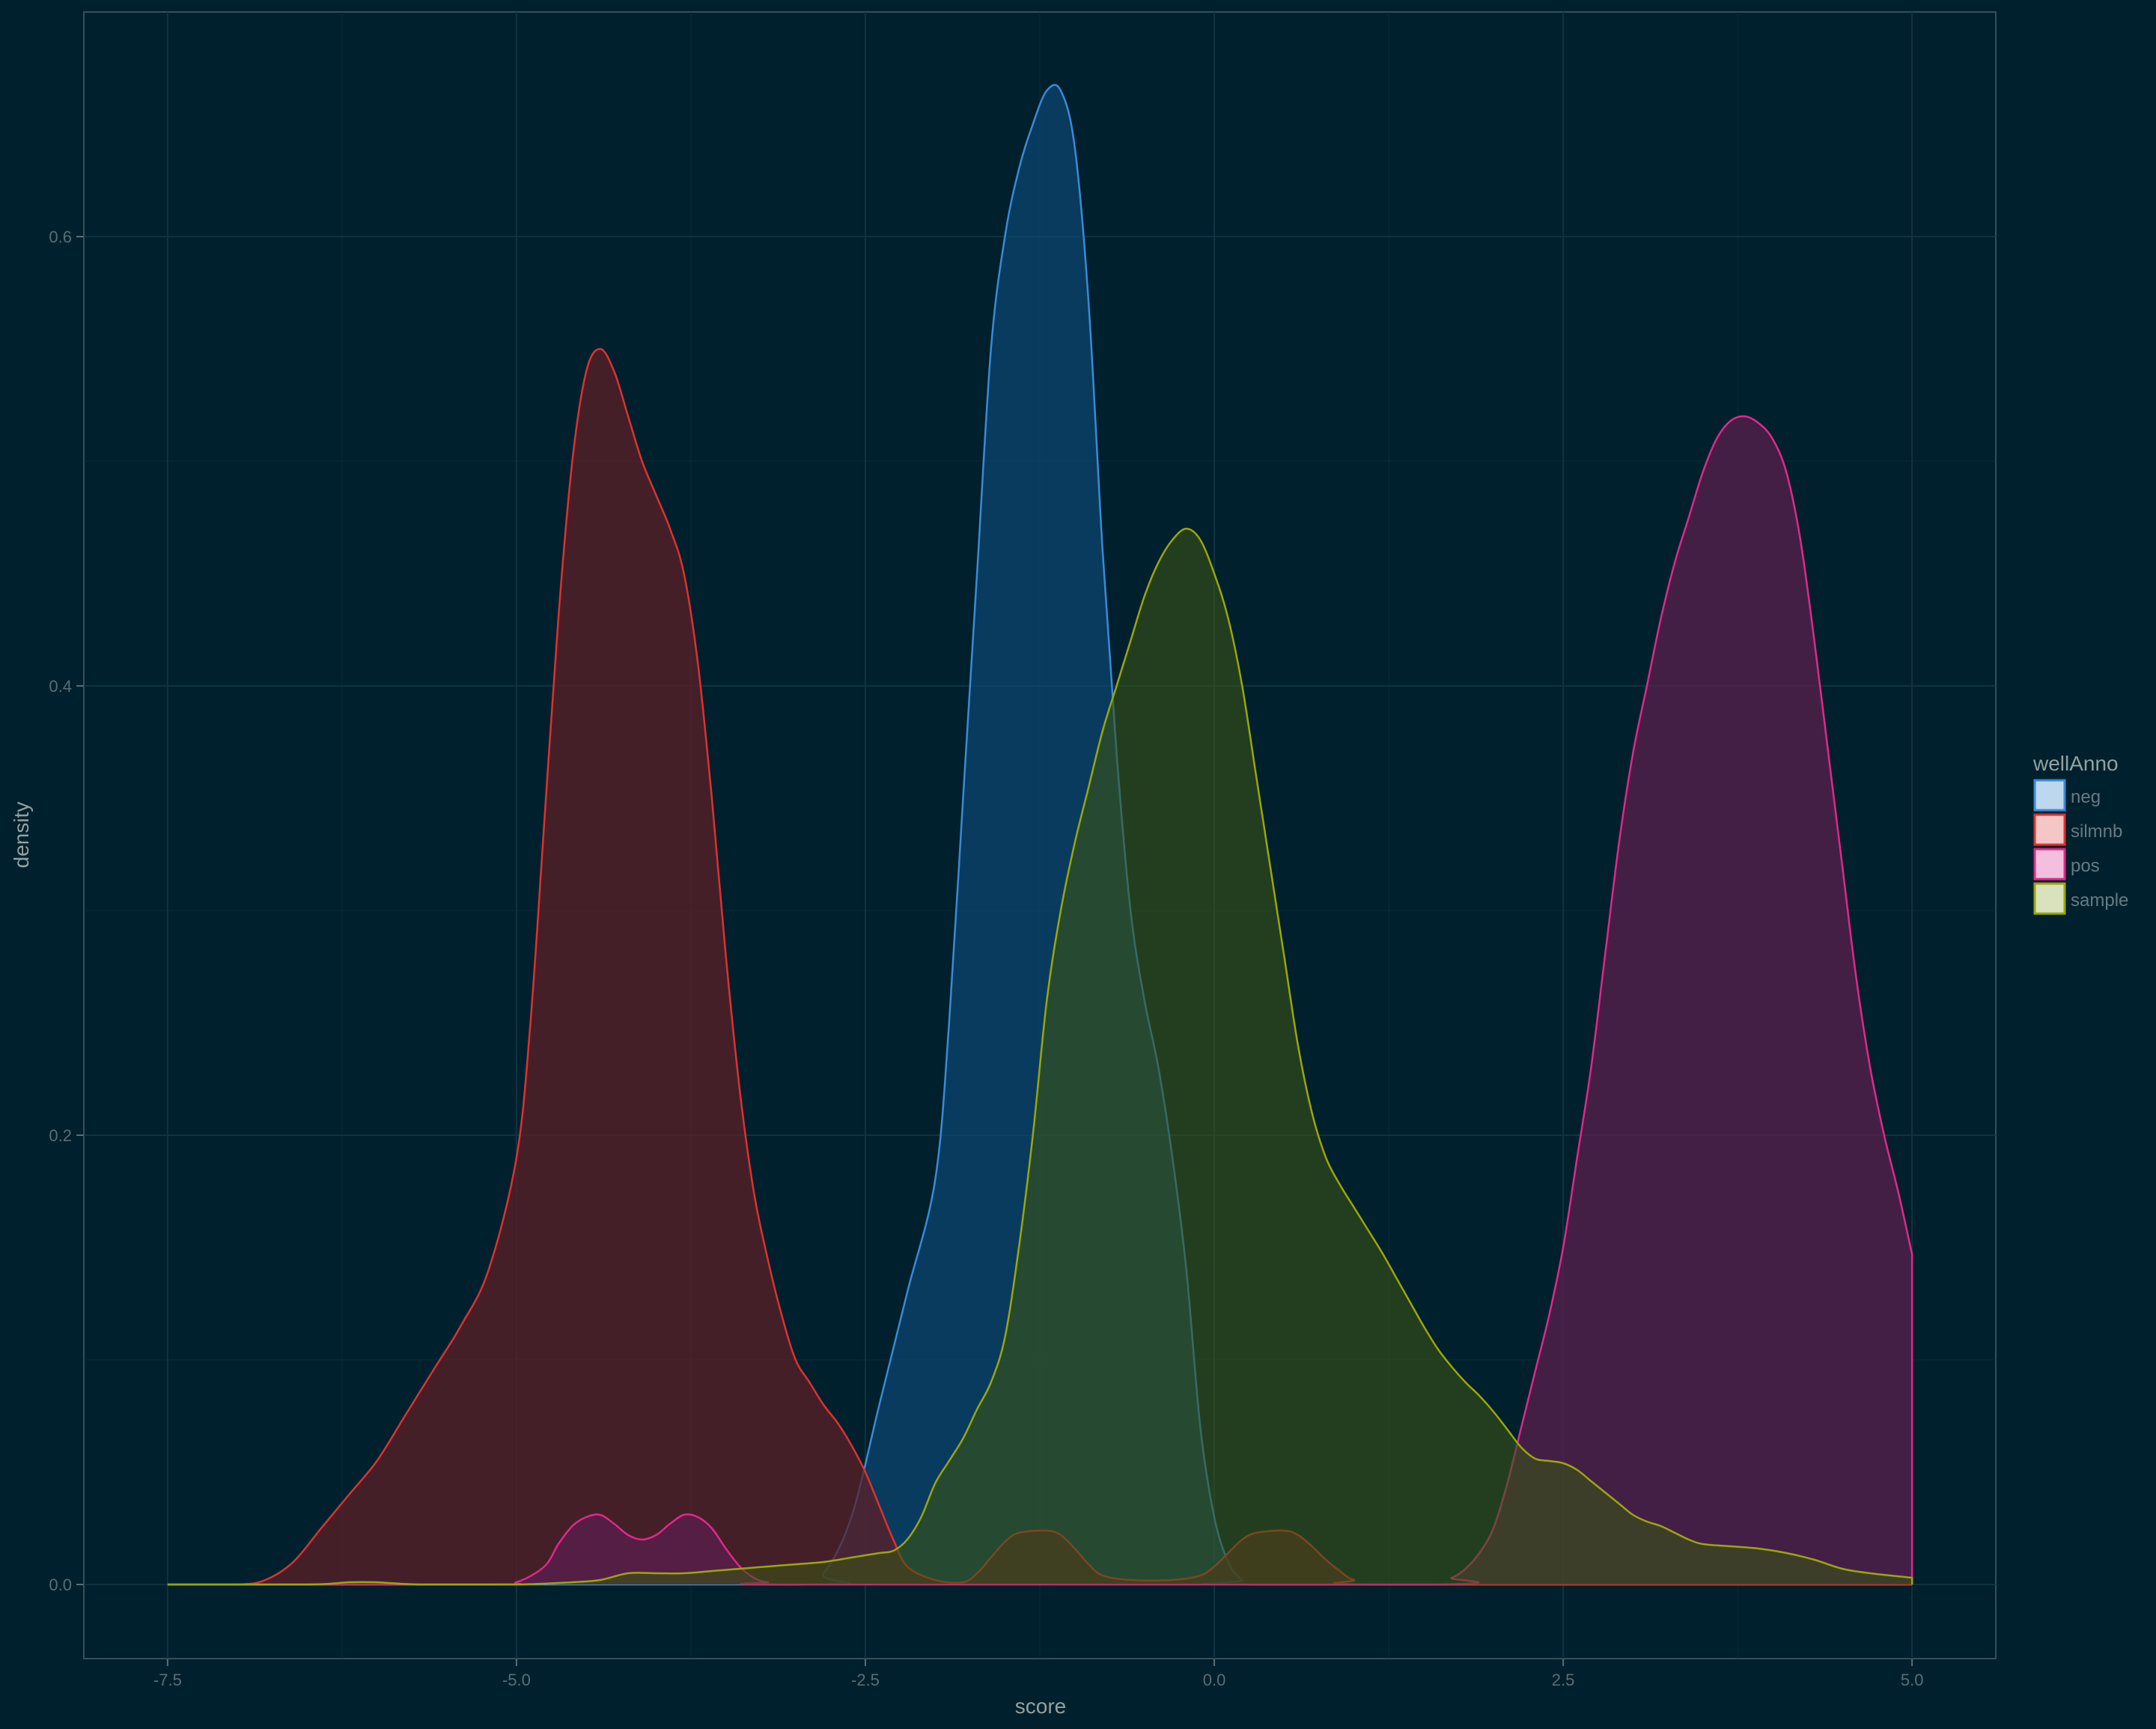  Describe the element at coordinates (2096, 831) in the screenshot. I see `legend-label-silmnb: silmnb` at that location.